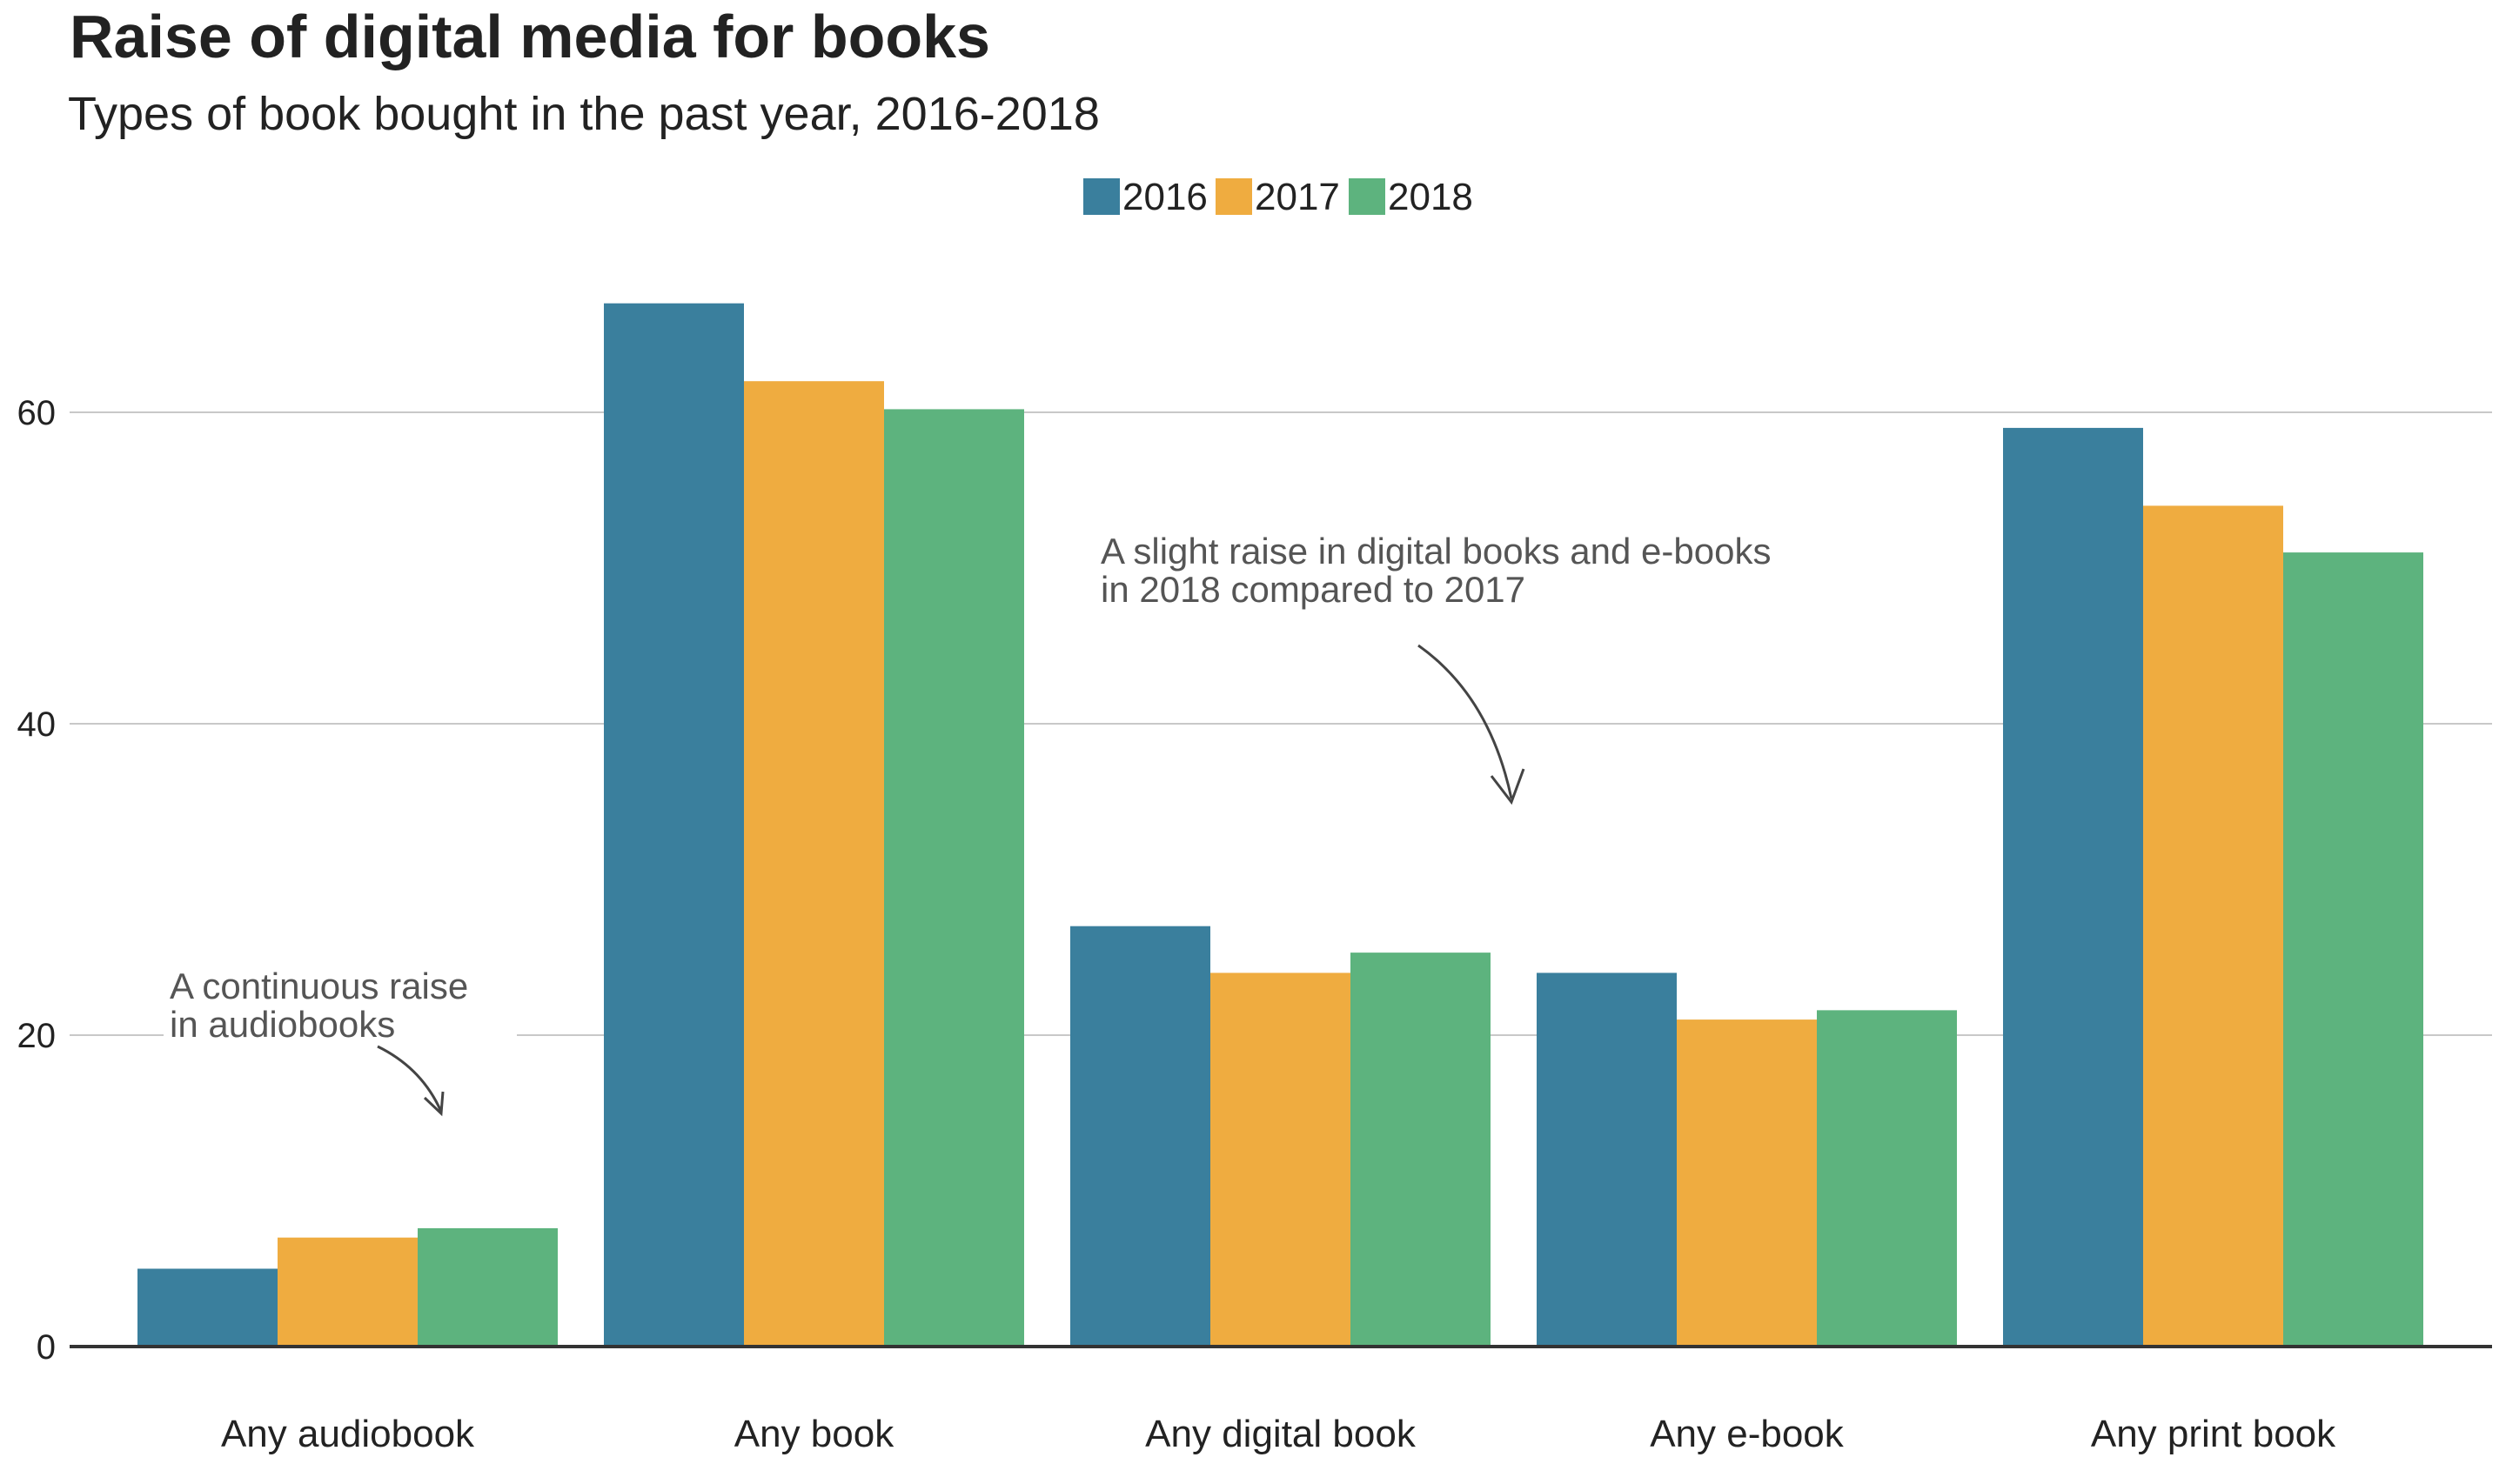 This screenshot has width=2499, height=1484. I want to click on legend-swatch-2017, so click(1234, 197).